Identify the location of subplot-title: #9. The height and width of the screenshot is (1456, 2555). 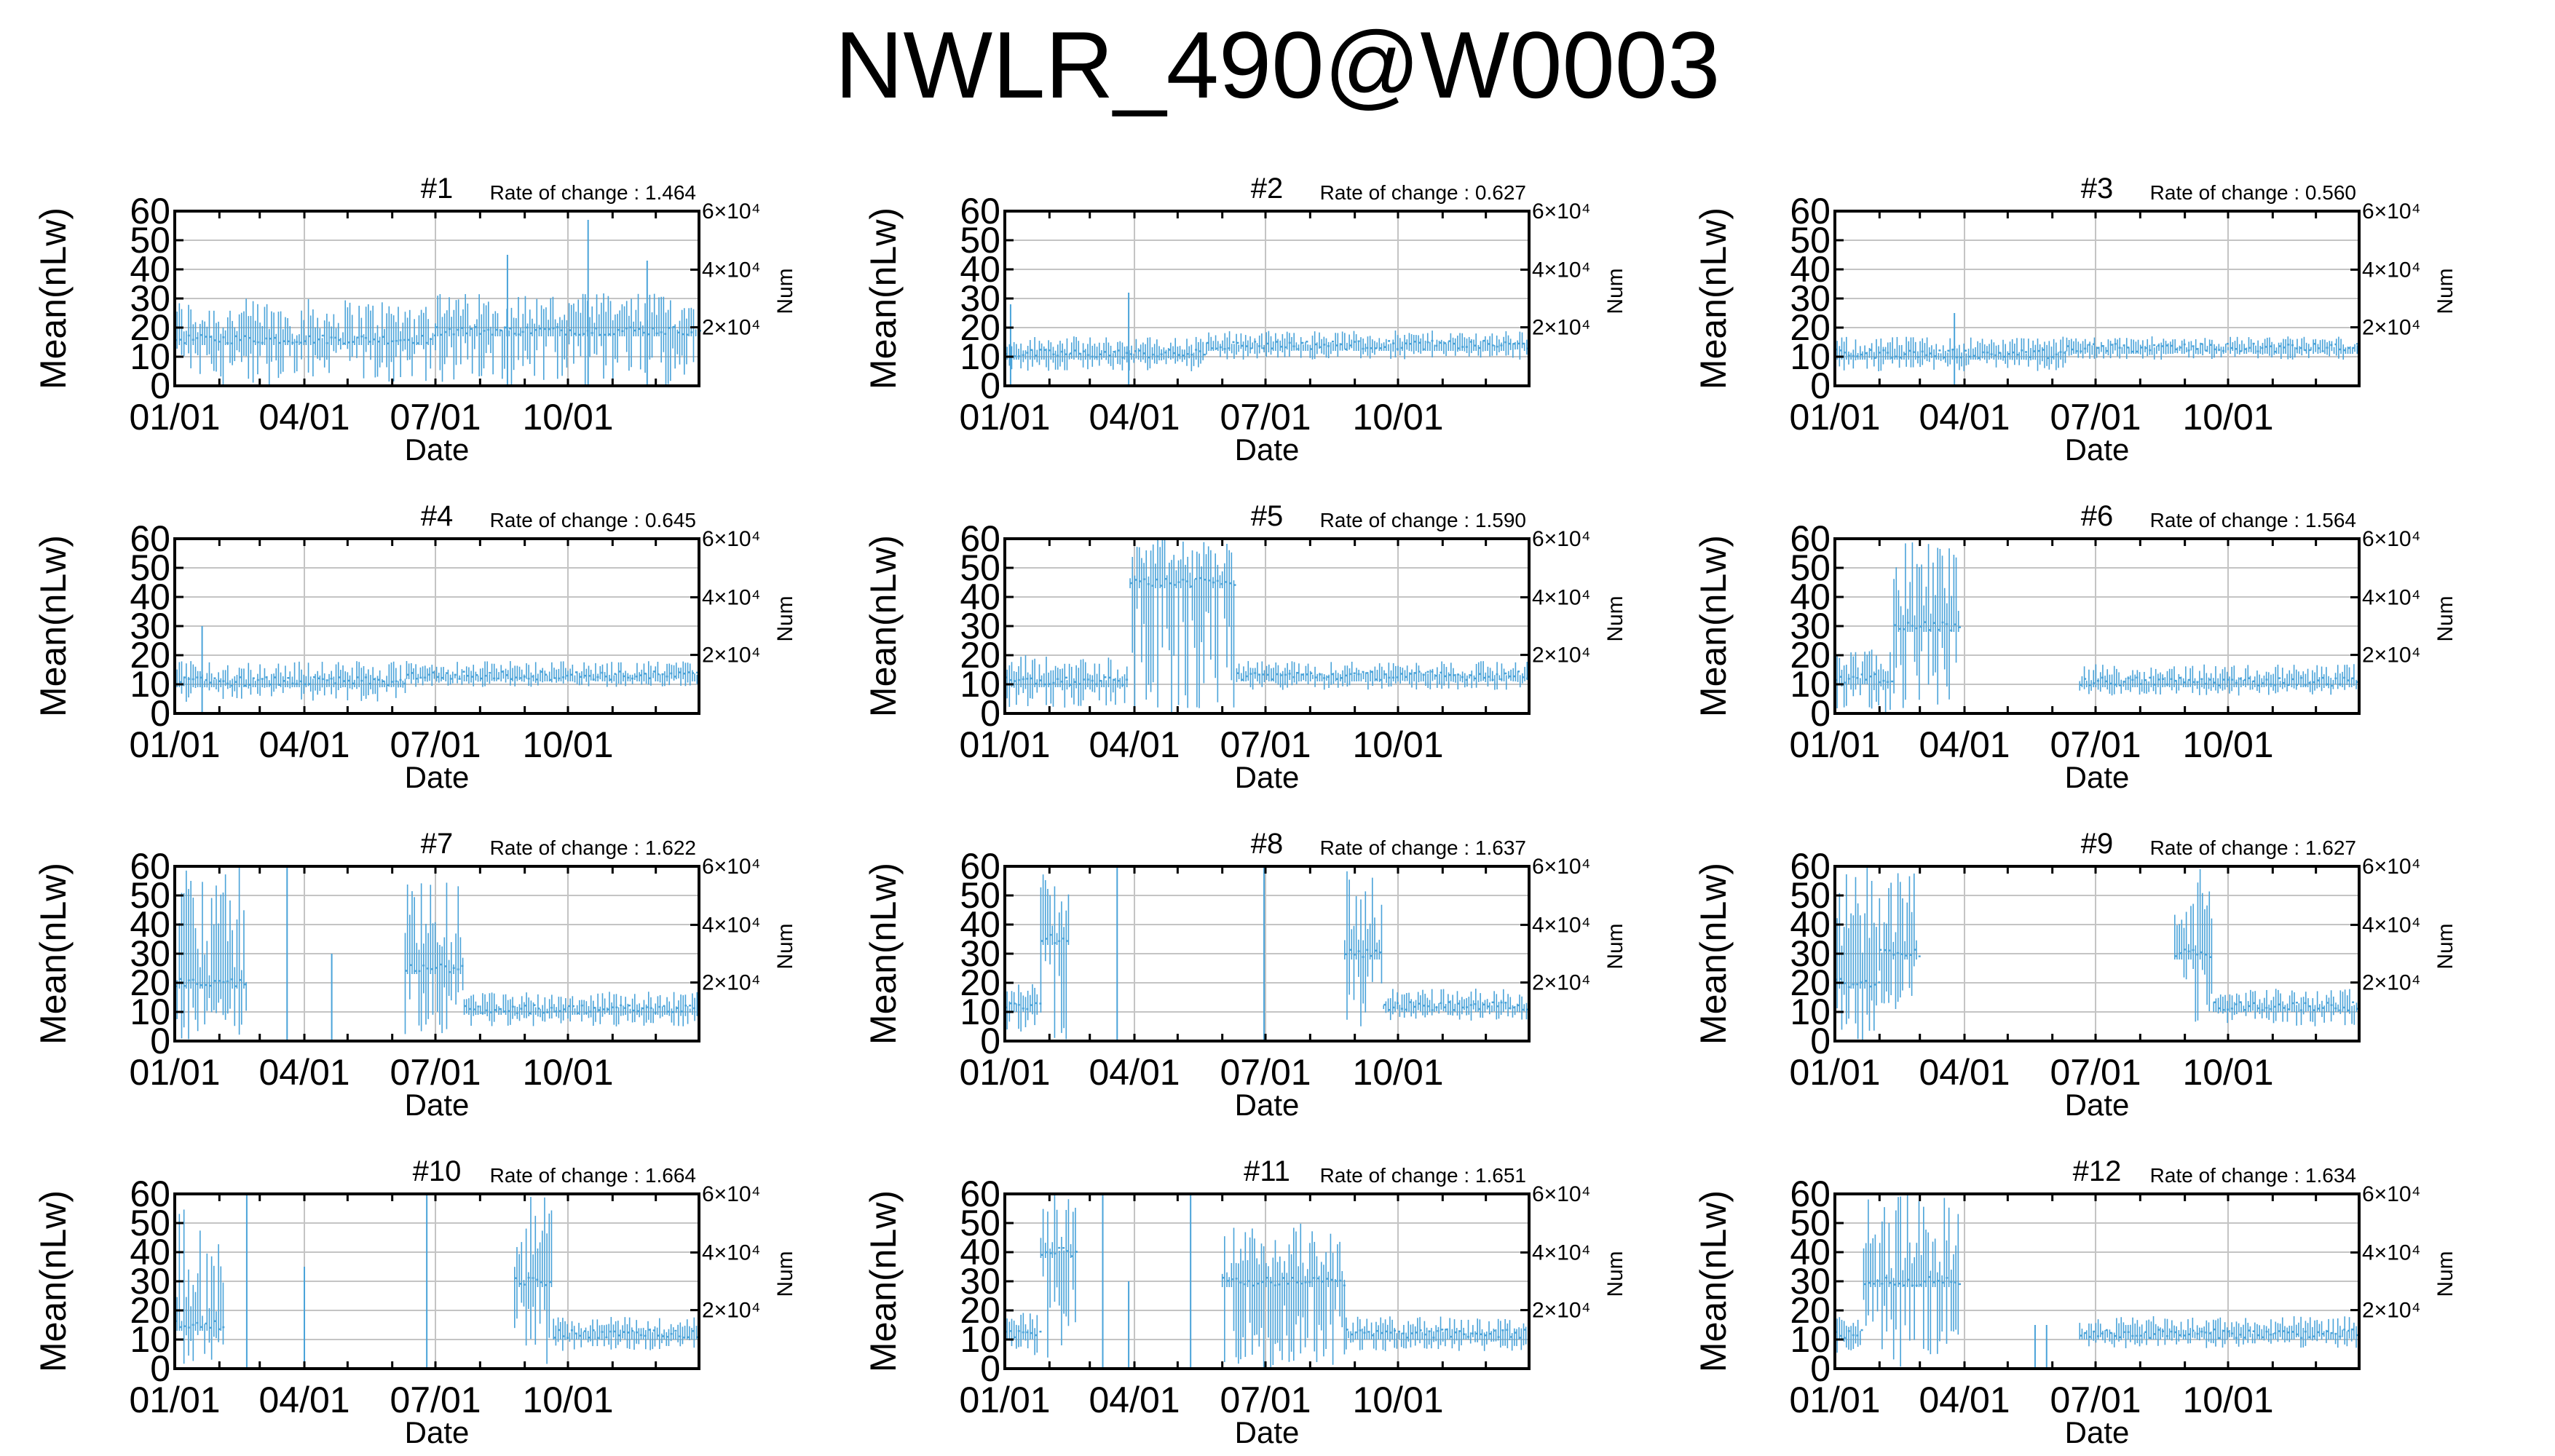
(2097, 844).